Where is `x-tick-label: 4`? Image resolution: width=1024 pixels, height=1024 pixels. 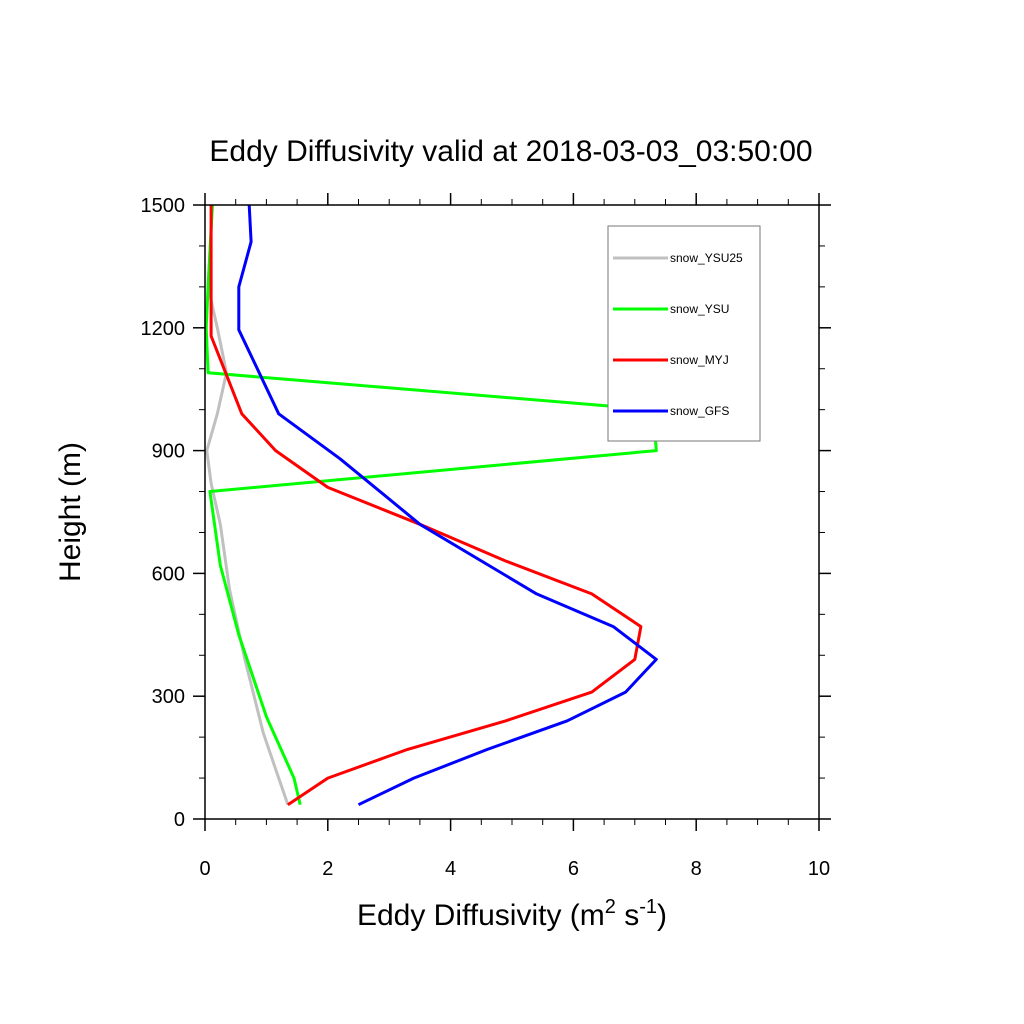 x-tick-label: 4 is located at coordinates (450, 869).